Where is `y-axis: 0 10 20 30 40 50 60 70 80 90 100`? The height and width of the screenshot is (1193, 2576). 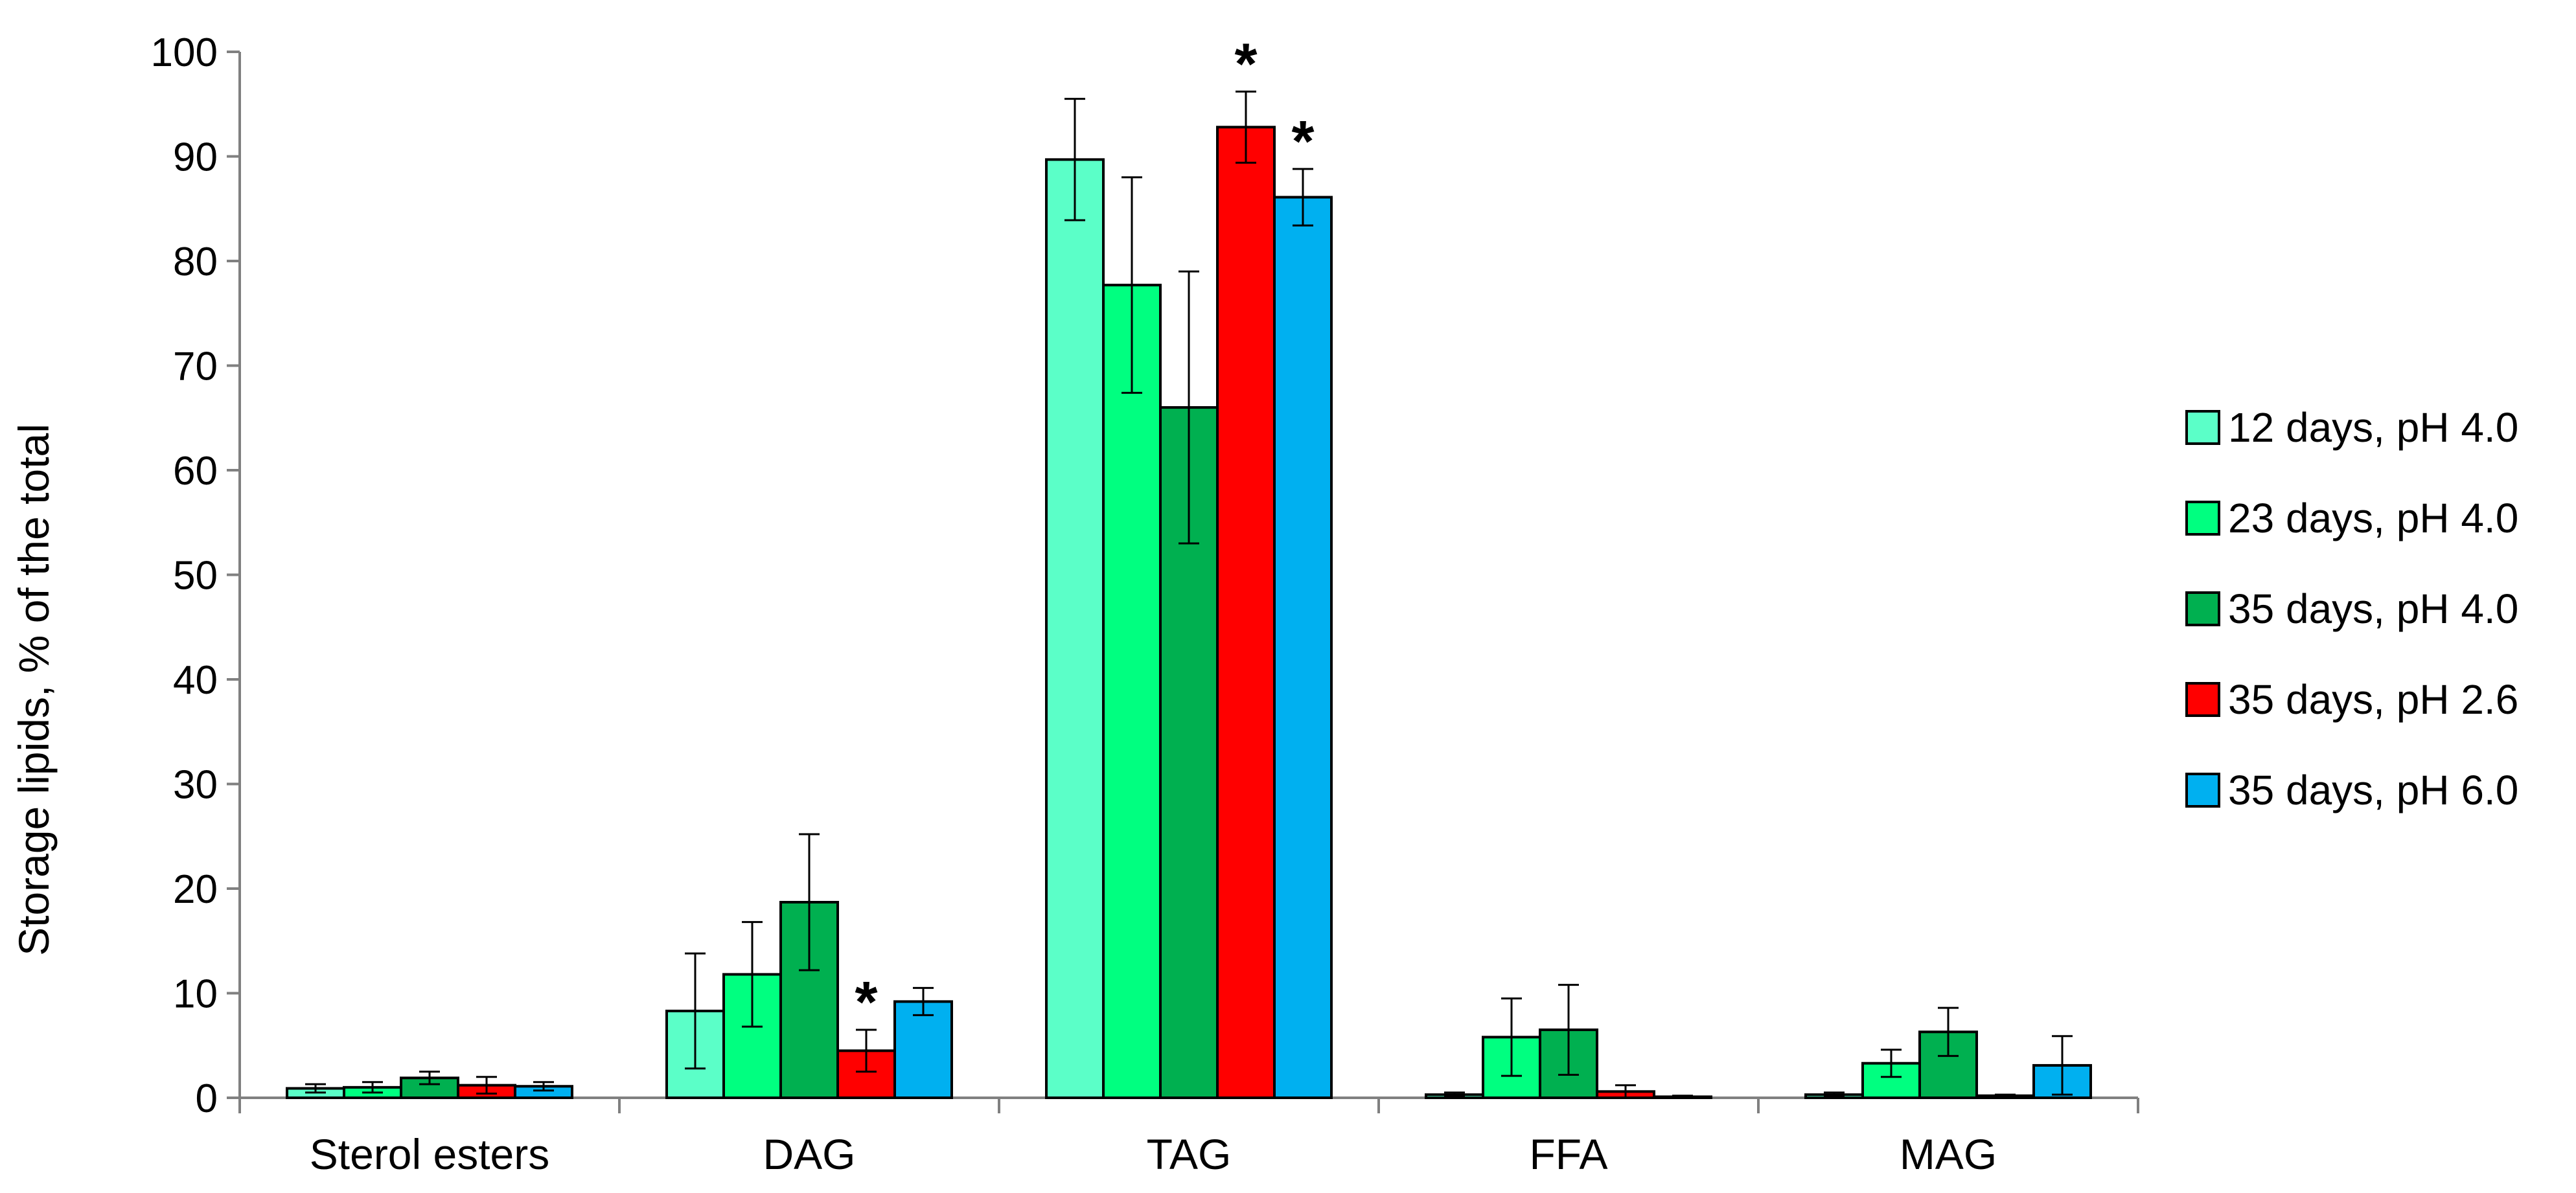 y-axis: 0 10 20 30 40 50 60 70 80 90 100 is located at coordinates (196, 575).